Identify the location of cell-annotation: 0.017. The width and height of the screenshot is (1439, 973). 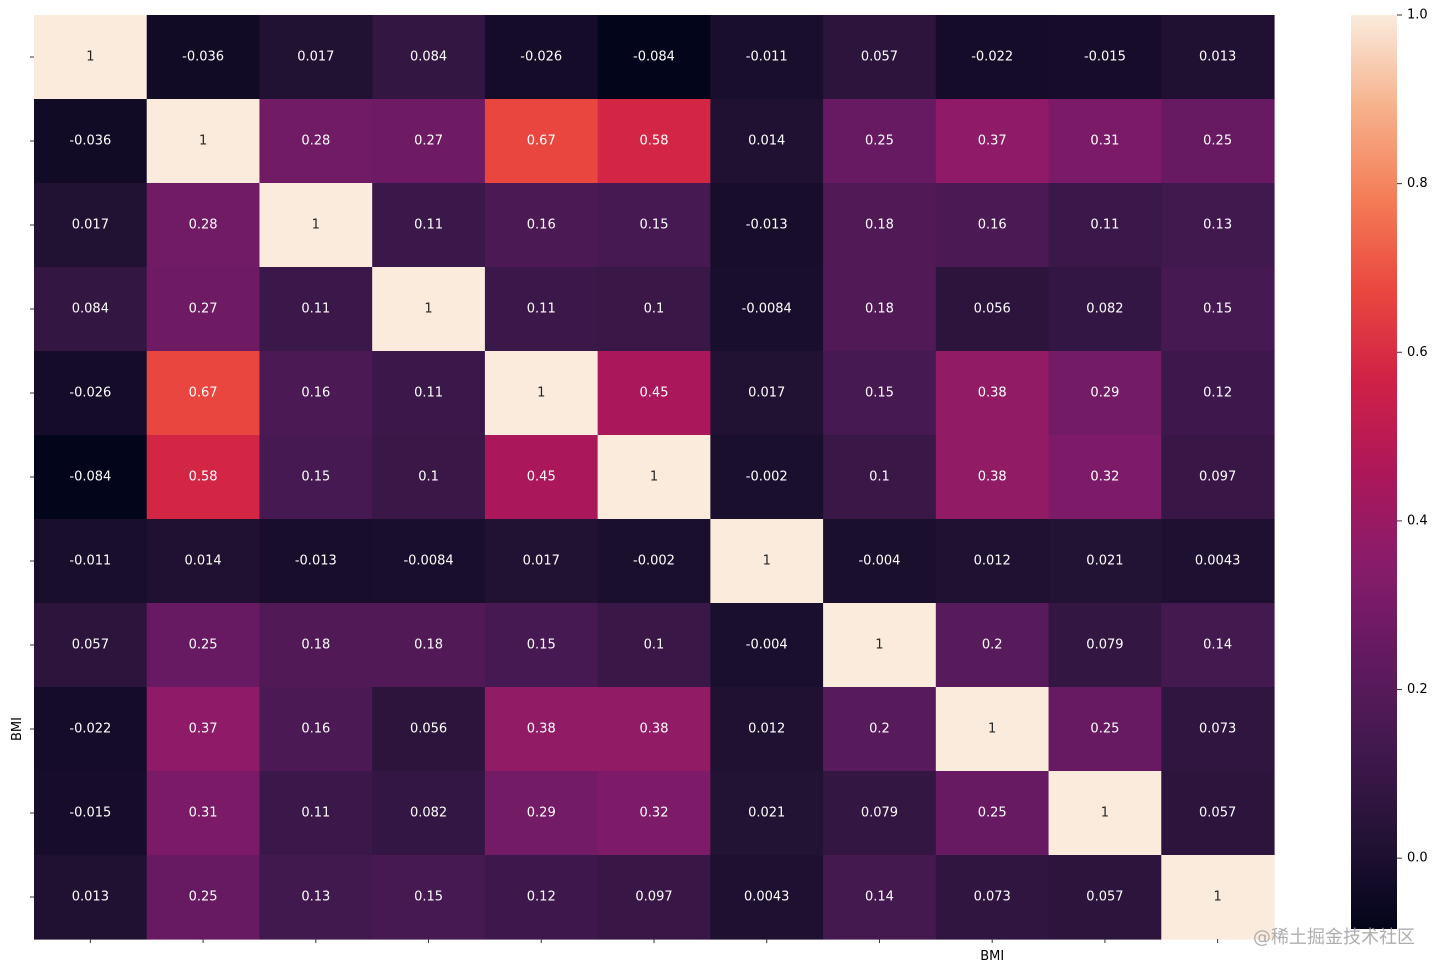
(90, 225).